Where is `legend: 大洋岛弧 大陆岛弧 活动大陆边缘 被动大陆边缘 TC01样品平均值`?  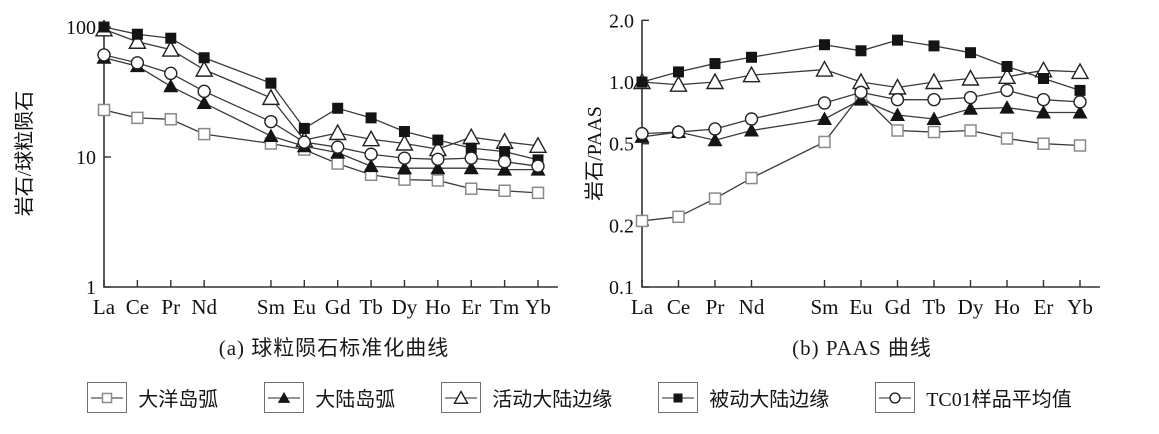
legend: 大洋岛弧 大陆岛弧 活动大陆边缘 被动大陆边缘 TC01样品平均值 is located at coordinates (579, 397).